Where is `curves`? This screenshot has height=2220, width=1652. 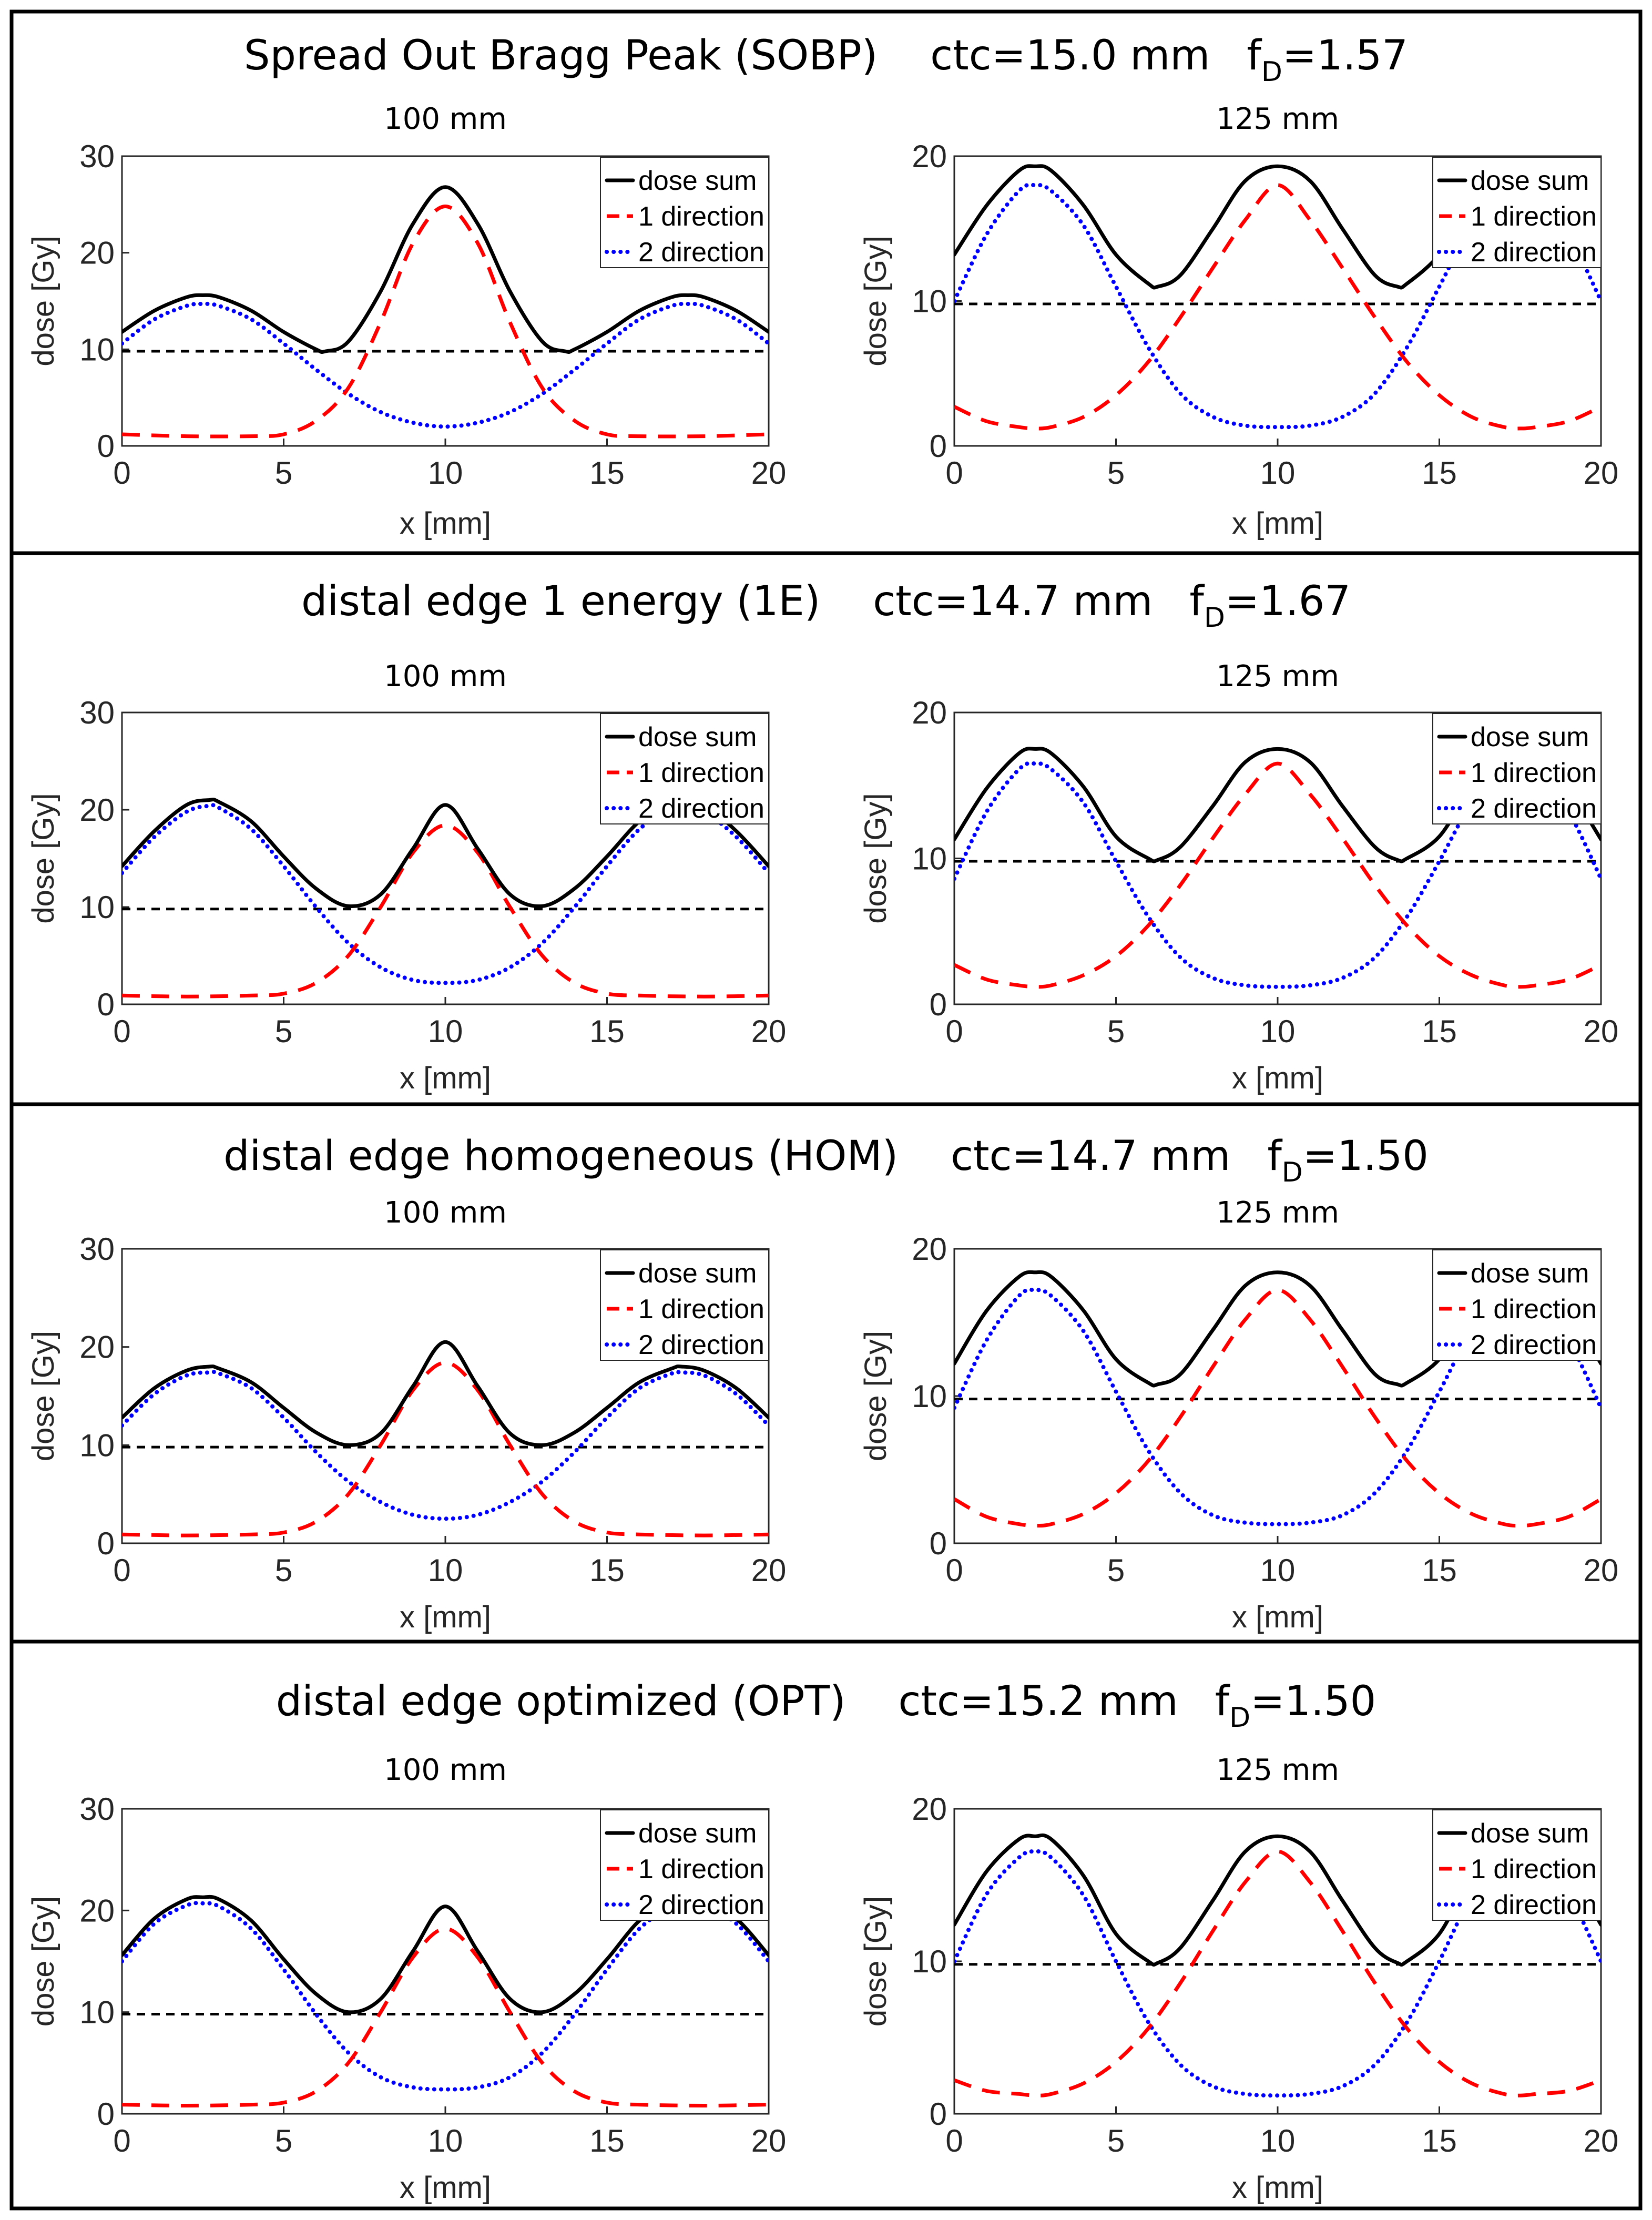 curves is located at coordinates (445, 1438).